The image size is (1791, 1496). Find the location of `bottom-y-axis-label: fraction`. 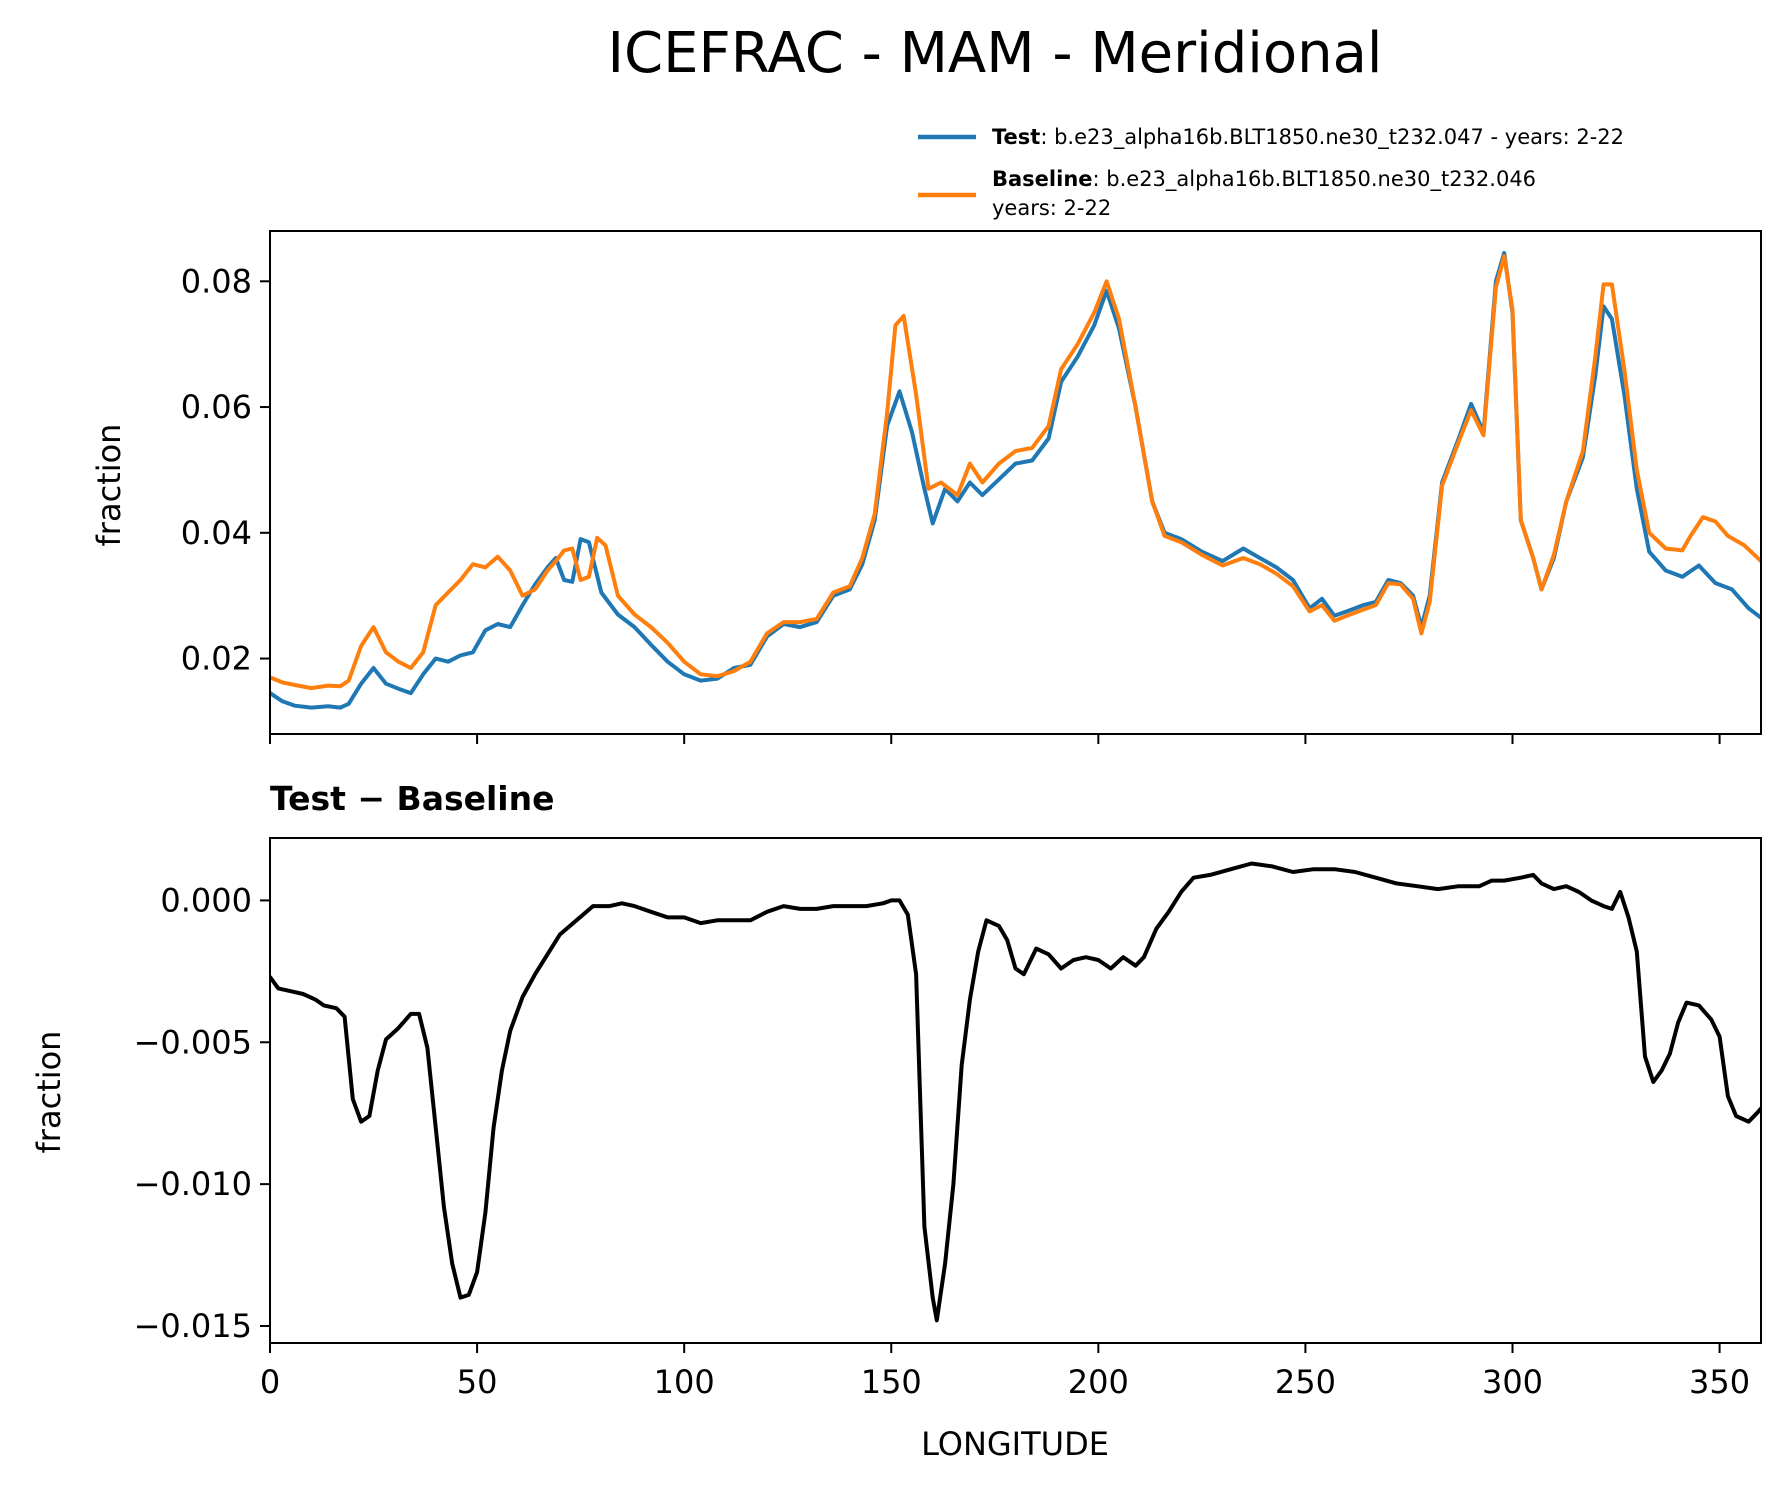

bottom-y-axis-label: fraction is located at coordinates (49, 1092).